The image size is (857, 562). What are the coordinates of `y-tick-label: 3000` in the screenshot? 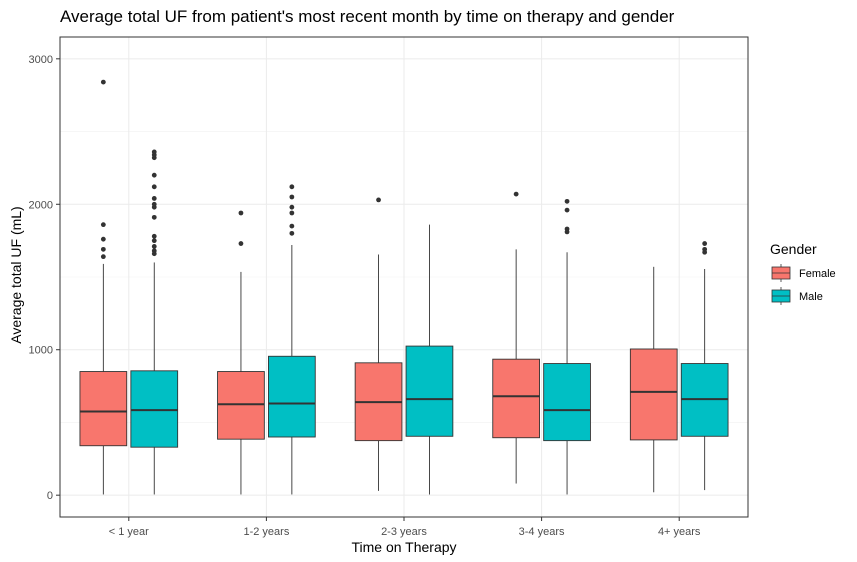 It's located at (41, 60).